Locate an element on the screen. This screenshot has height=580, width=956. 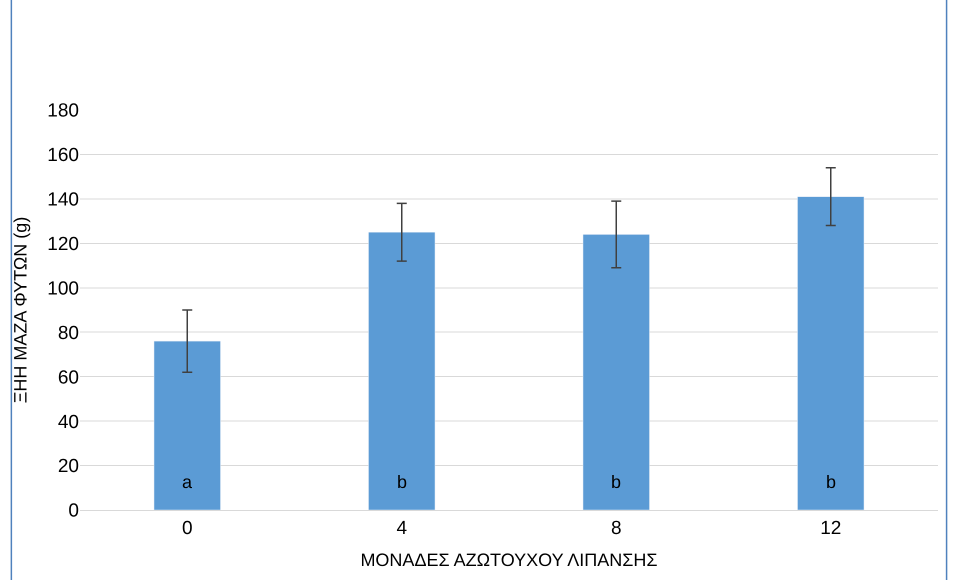
y-tick-label: 20 is located at coordinates (68, 467).